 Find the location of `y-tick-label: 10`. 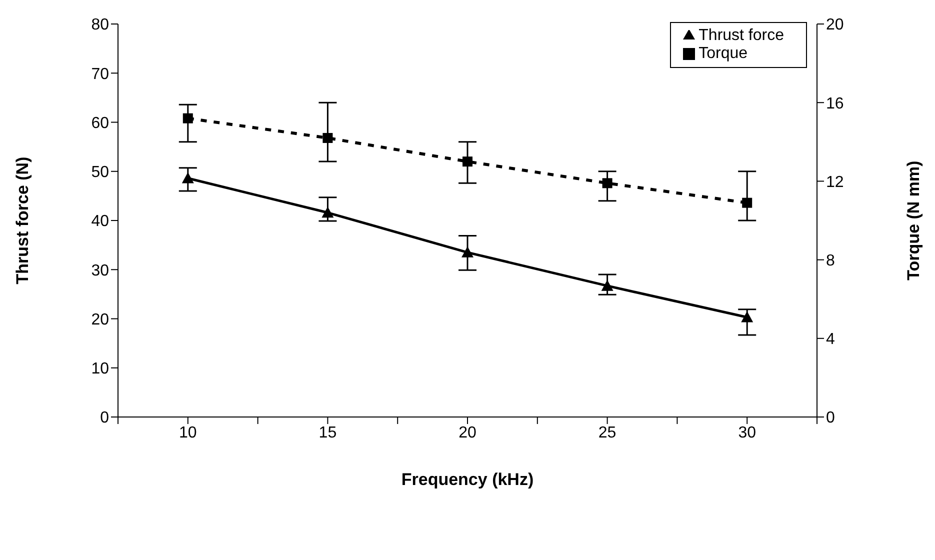

y-tick-label: 10 is located at coordinates (100, 369).